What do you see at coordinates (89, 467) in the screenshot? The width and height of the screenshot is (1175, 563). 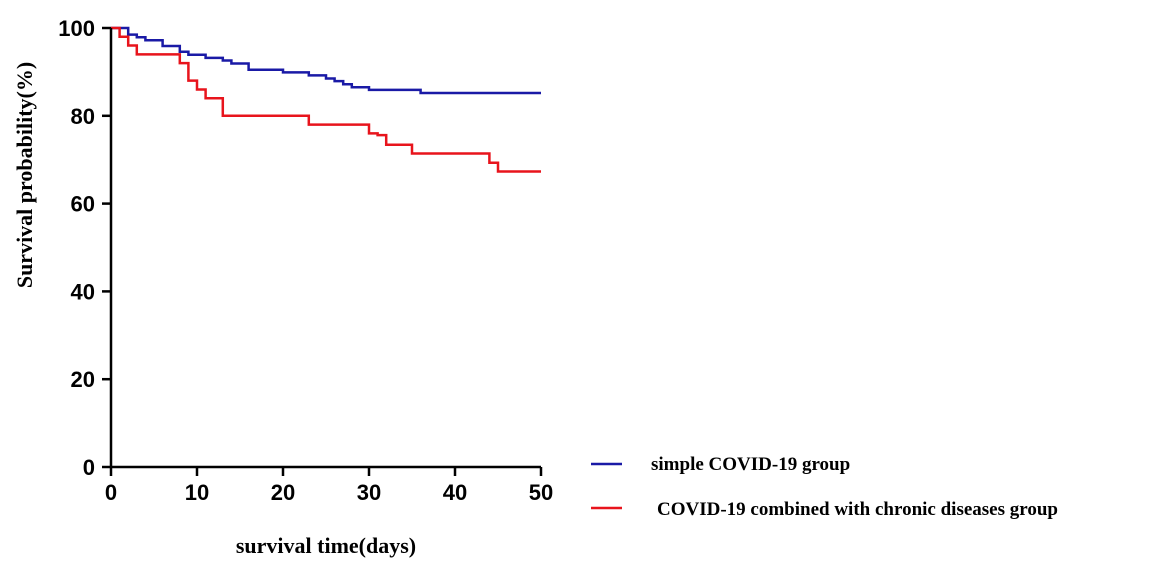 I see `y-tick-label: 0` at bounding box center [89, 467].